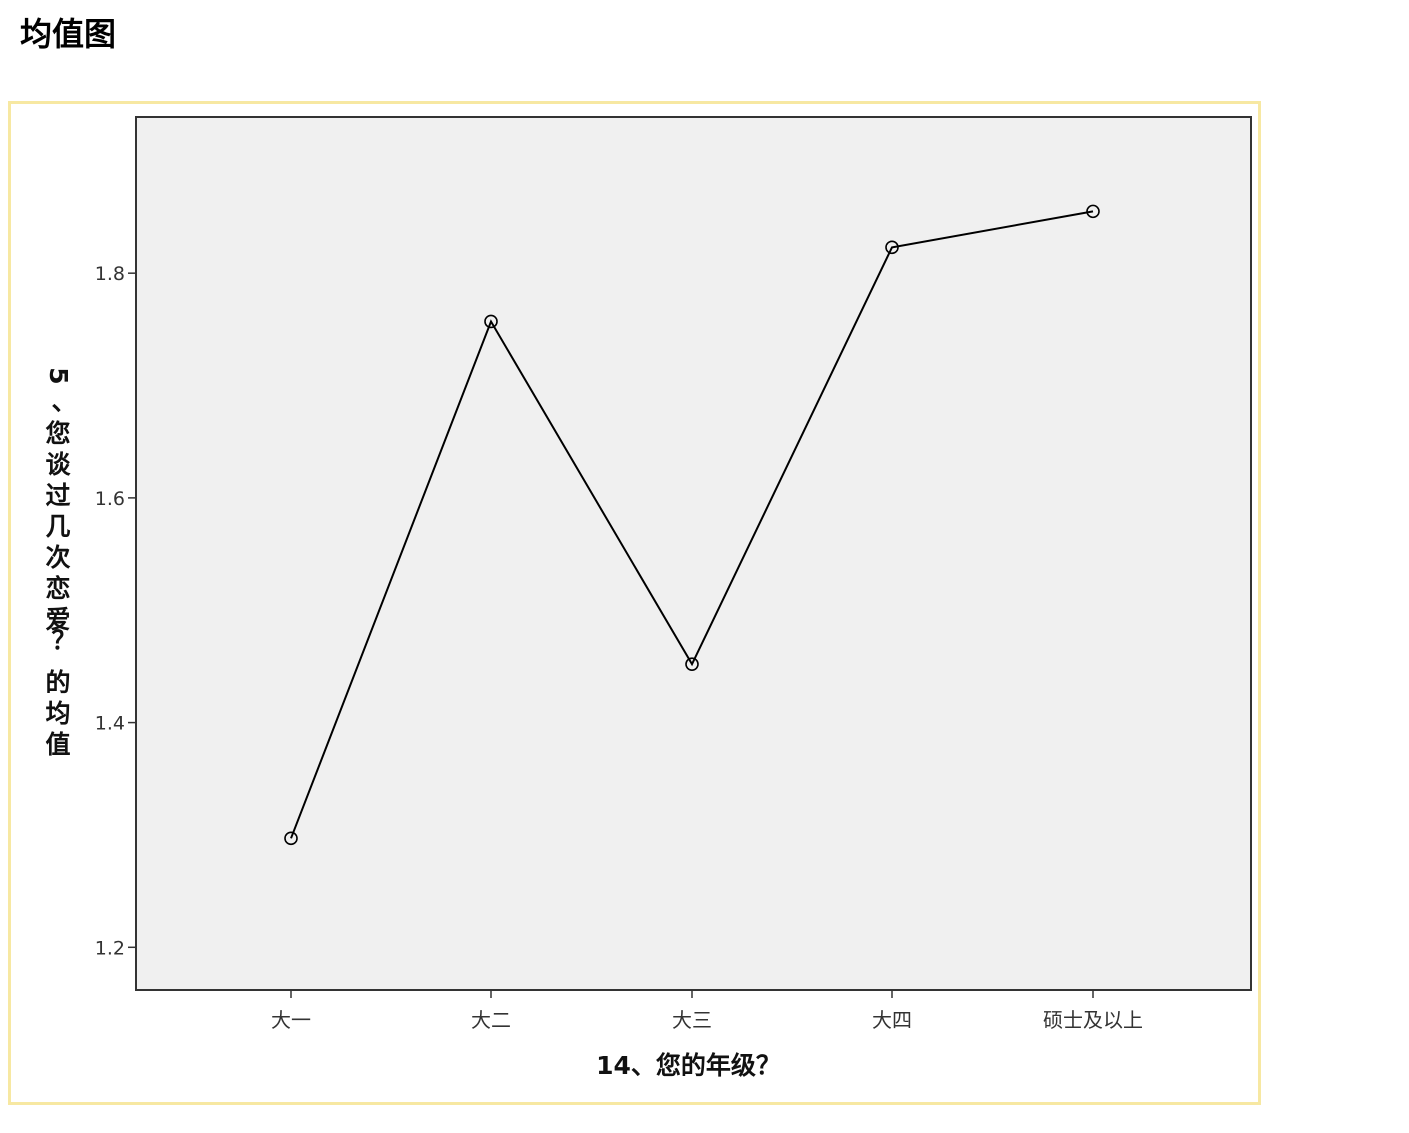 This screenshot has height=1133, width=1409. I want to click on y-axis-title-char: 值, so click(57, 744).